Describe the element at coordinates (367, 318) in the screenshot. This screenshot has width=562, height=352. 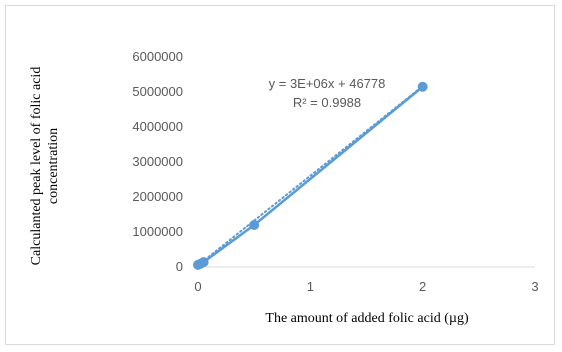
I see `x-axis-title: The amount of added folic acid (µg)` at that location.